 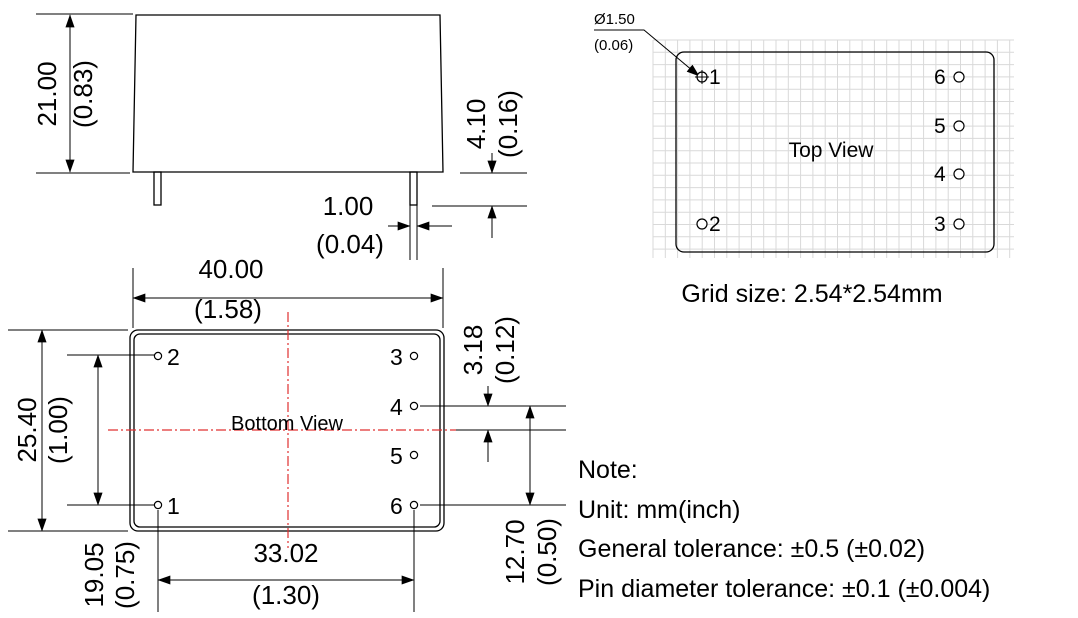 I want to click on height-mm-label: 21.00, so click(x=47, y=93).